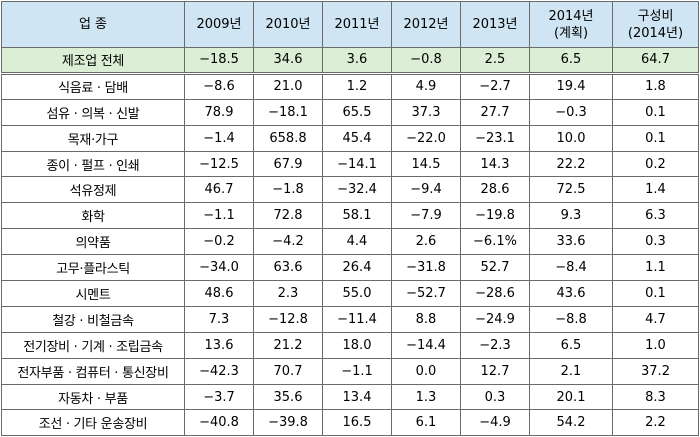 Image resolution: width=700 pixels, height=437 pixels. I want to click on value-cell: 65.5, so click(357, 112).